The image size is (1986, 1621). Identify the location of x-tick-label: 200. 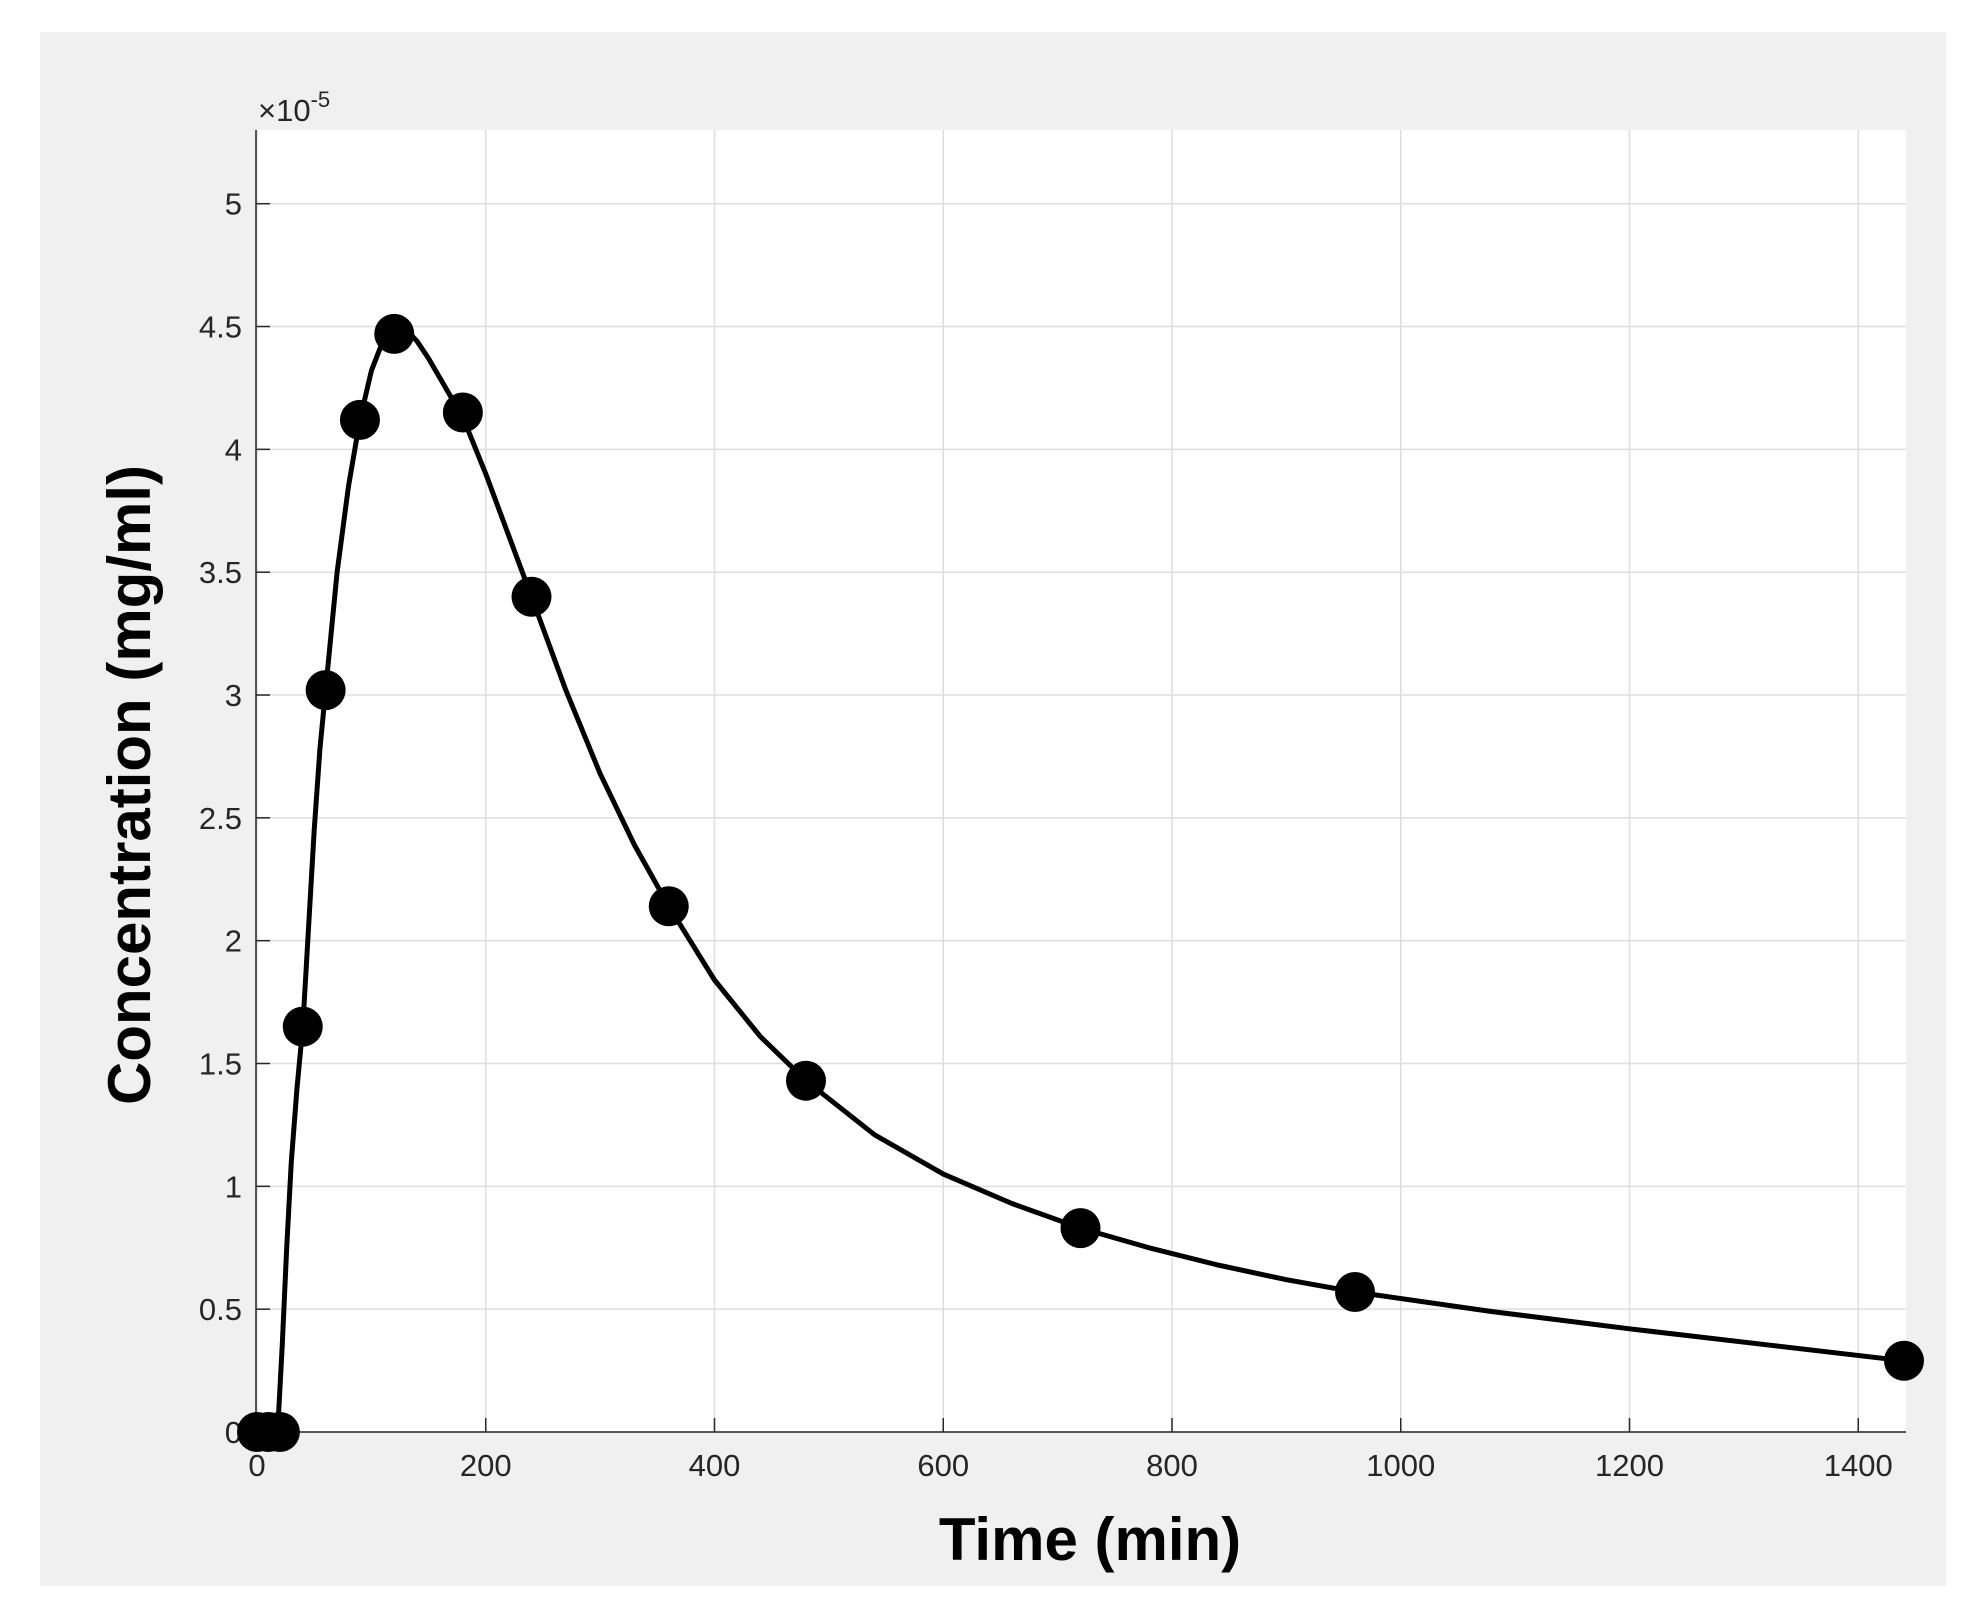
(486, 1465).